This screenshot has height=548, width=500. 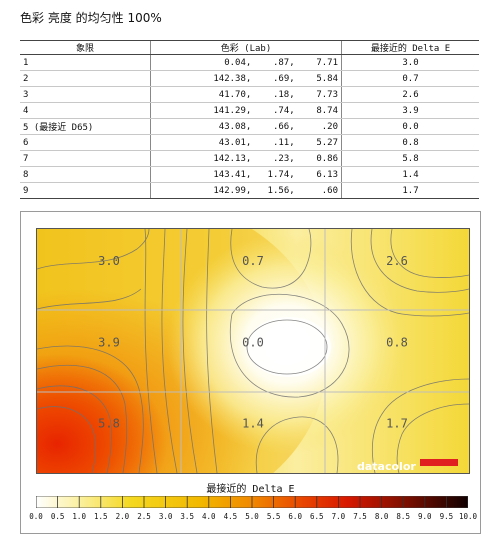 What do you see at coordinates (403, 516) in the screenshot?
I see `scale-tick-label: 8.5` at bounding box center [403, 516].